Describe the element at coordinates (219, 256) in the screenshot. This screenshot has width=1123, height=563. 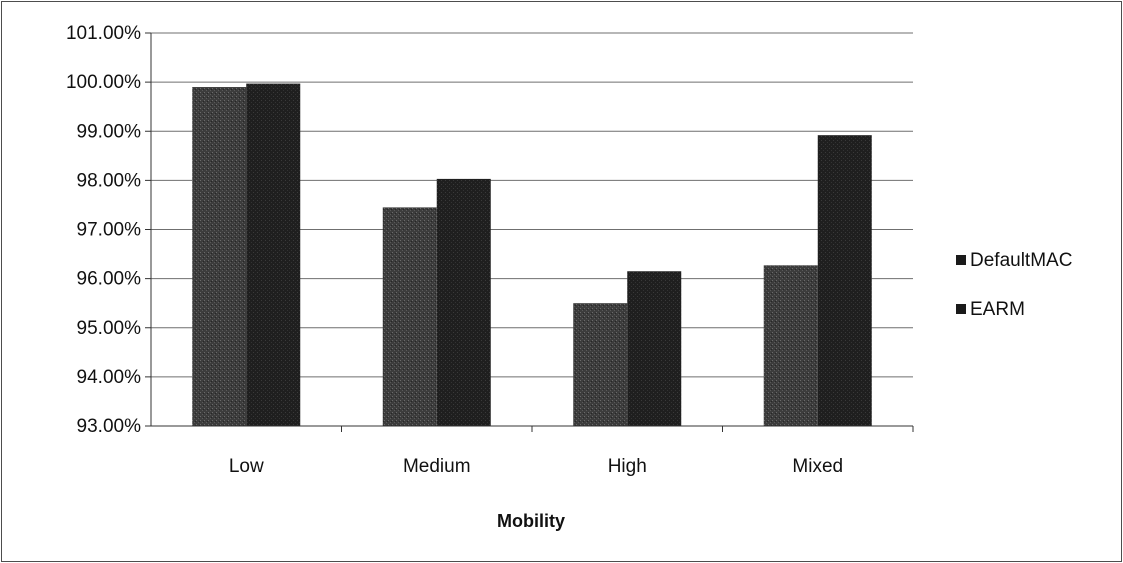
I see `bar-defaultmac-low` at that location.